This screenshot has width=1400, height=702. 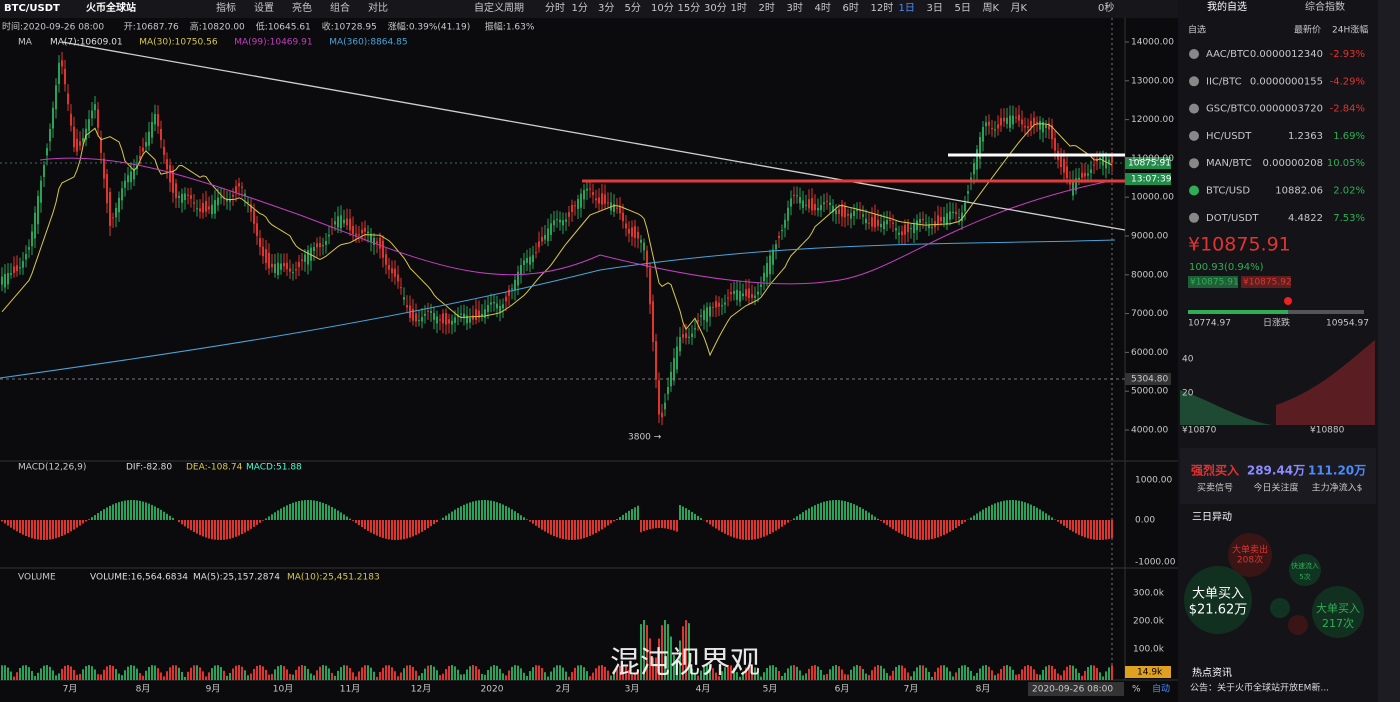 What do you see at coordinates (1188, 360) in the screenshot?
I see `label: 40` at bounding box center [1188, 360].